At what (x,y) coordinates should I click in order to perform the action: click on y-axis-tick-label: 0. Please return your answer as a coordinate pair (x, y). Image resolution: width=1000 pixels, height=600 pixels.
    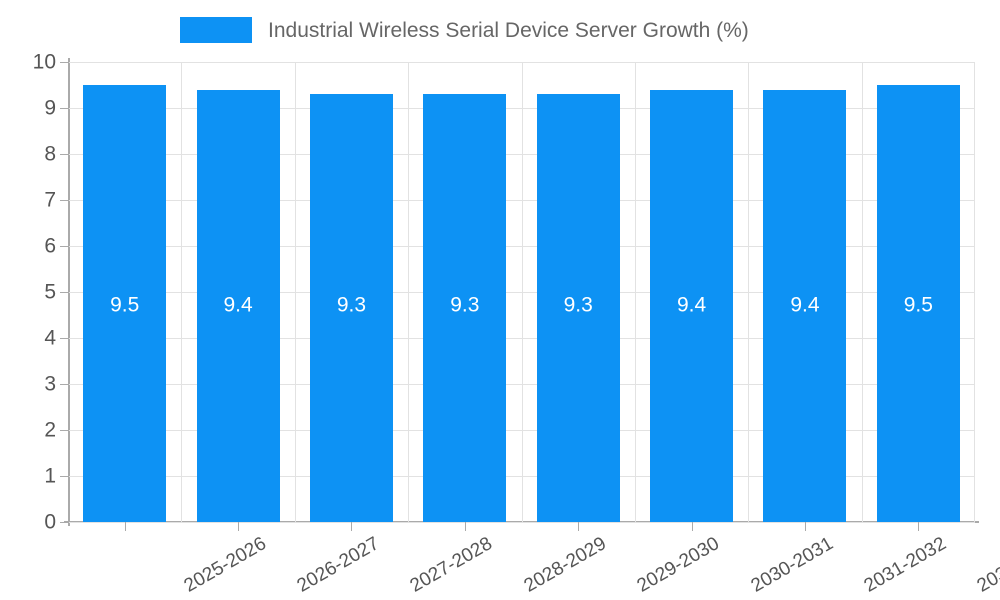
    Looking at the image, I should click on (50, 522).